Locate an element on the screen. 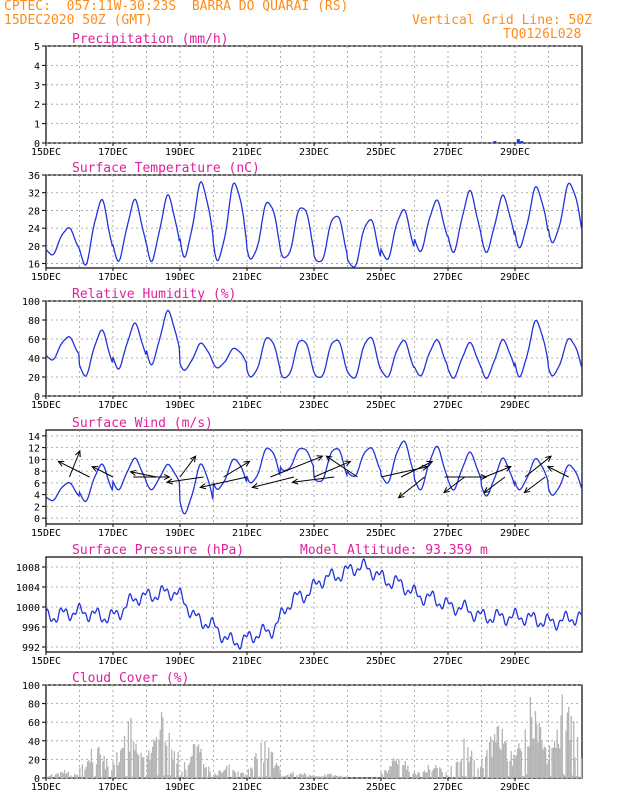 The image size is (618, 800). header-model-id: TQ0126L028 is located at coordinates (542, 34).